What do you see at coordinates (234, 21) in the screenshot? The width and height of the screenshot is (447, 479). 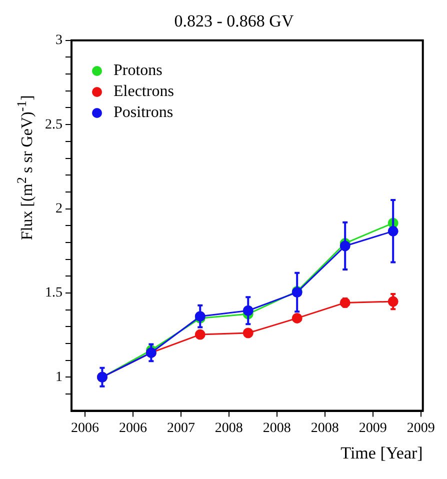 I see `chart-title: 0.823 - 0.868 GV` at bounding box center [234, 21].